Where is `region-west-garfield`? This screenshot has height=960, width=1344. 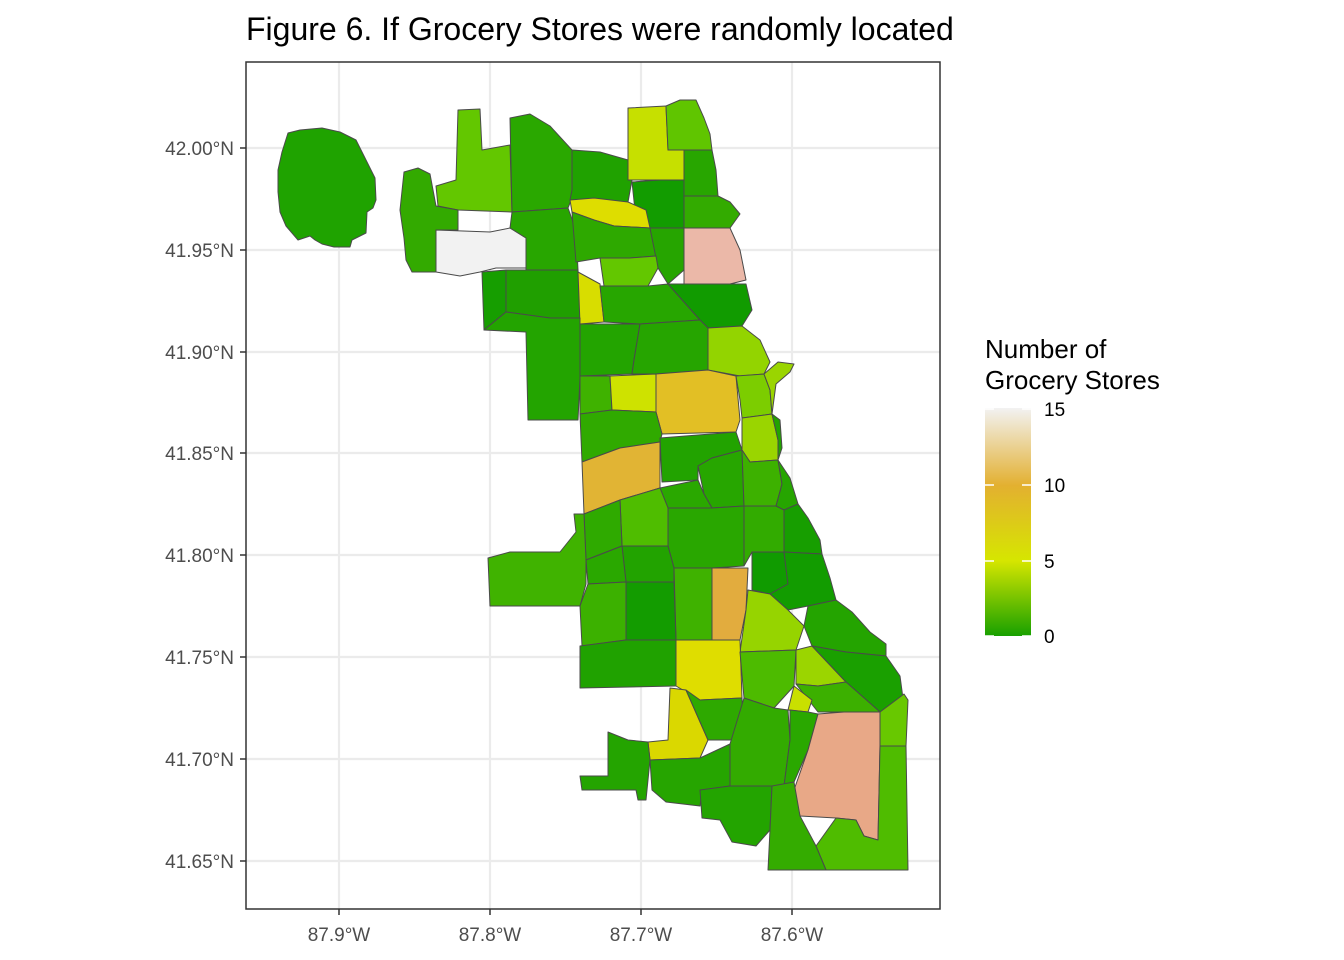
region-west-garfield is located at coordinates (596, 395).